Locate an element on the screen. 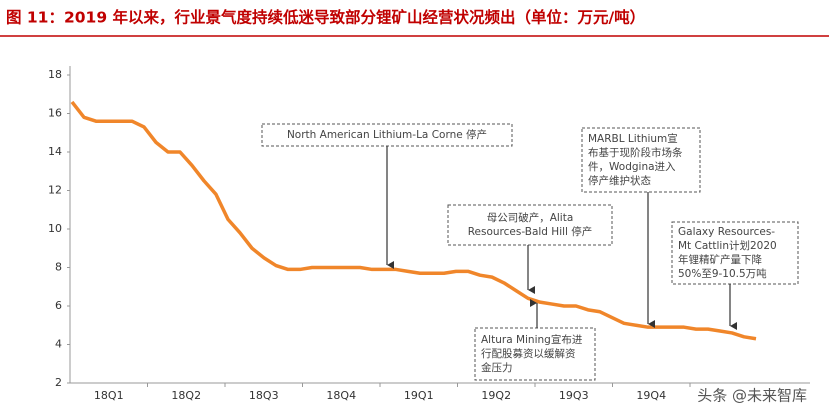 This screenshot has height=415, width=829. y-tick-label: 6 is located at coordinates (58, 305).